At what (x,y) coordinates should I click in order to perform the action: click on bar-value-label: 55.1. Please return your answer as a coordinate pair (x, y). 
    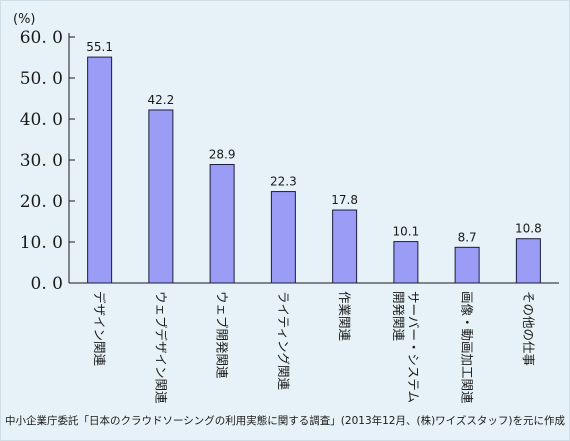
    Looking at the image, I should click on (99, 47).